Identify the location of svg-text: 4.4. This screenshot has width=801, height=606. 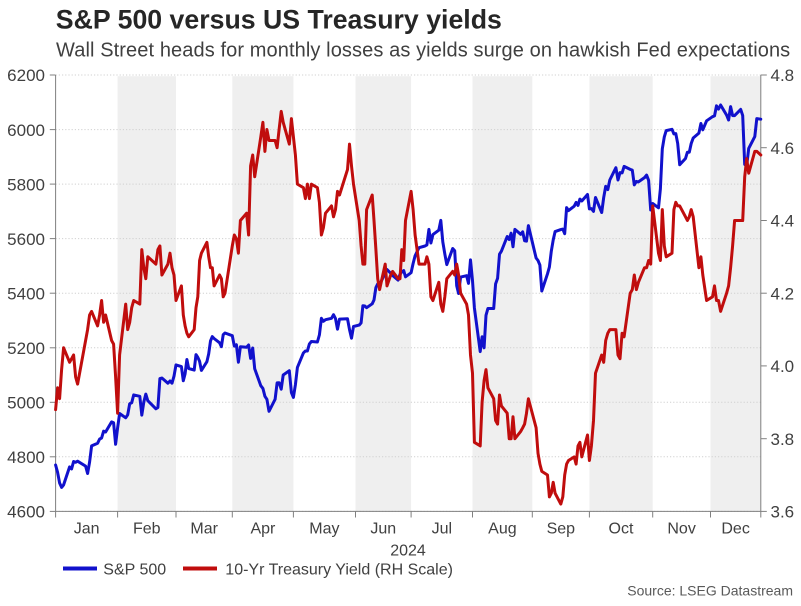
(783, 221).